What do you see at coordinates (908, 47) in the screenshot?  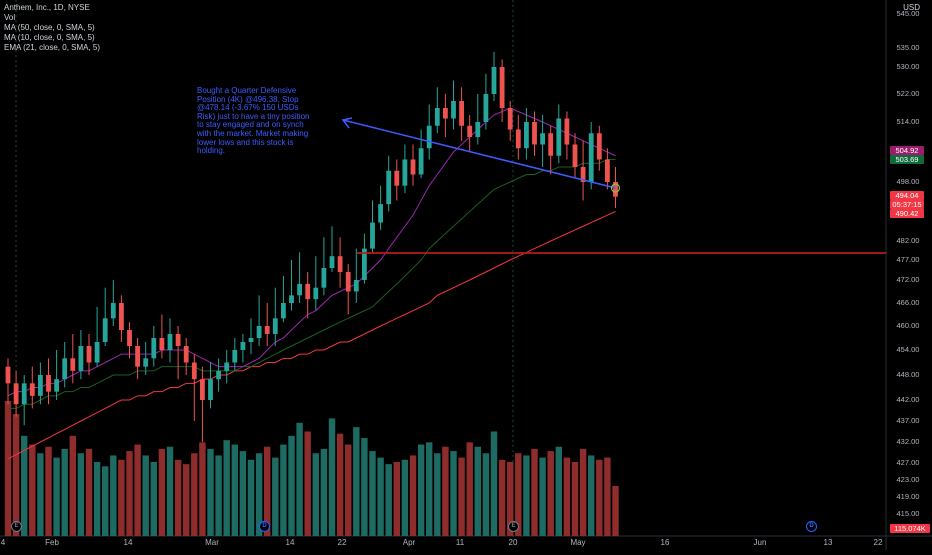 I see `price-axis-label: 535.00` at bounding box center [908, 47].